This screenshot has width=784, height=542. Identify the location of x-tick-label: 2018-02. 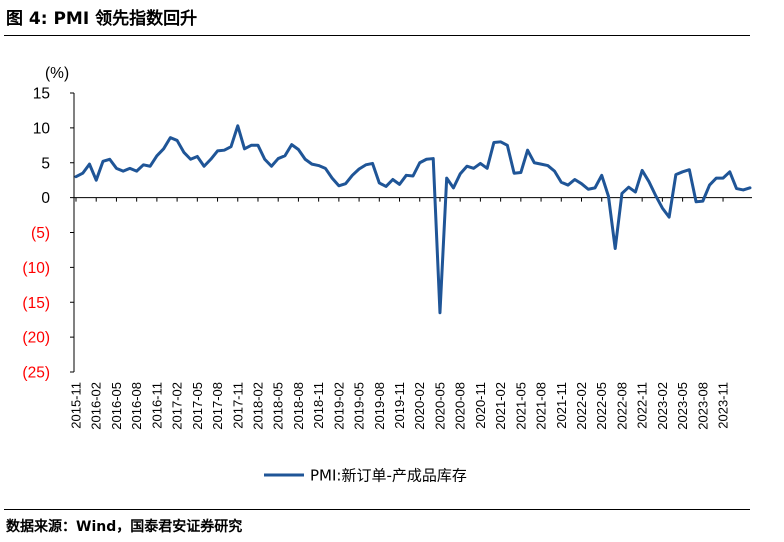
(257, 406).